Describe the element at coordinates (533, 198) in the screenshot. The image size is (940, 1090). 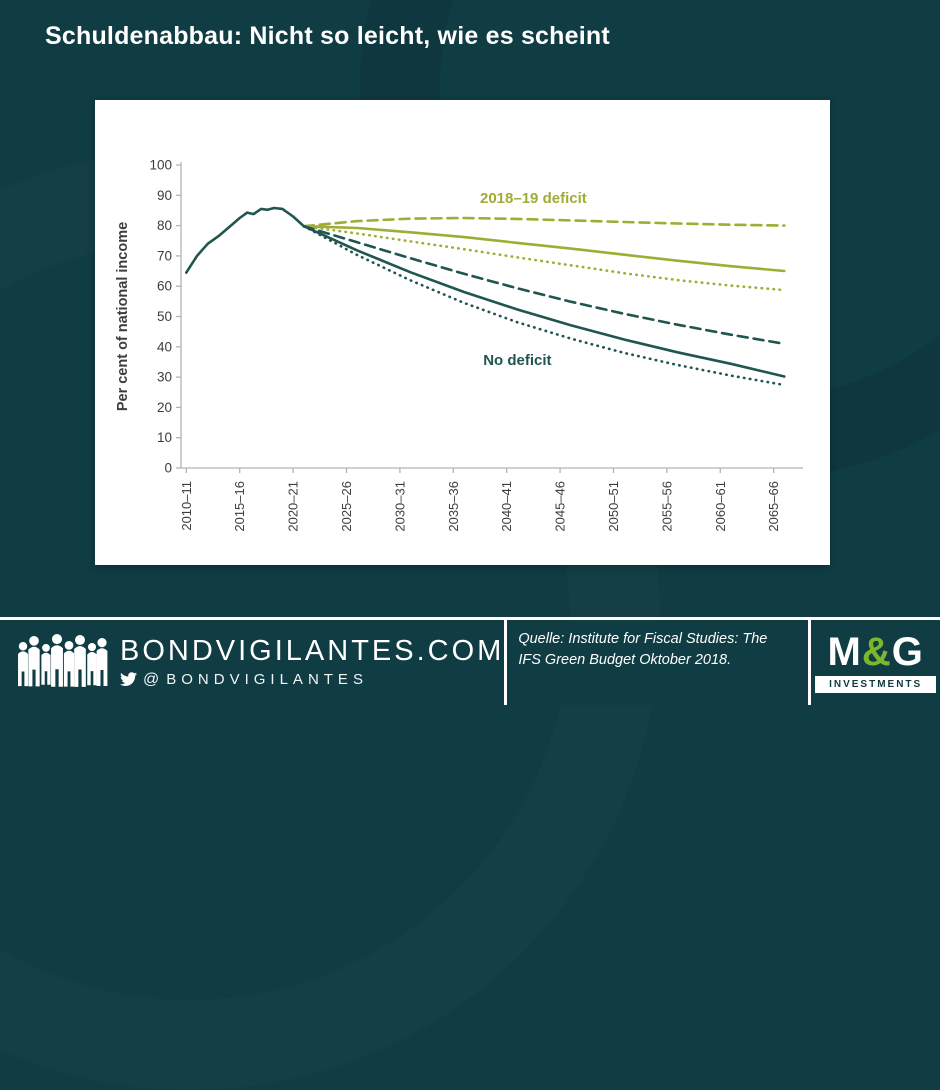
I see `svg-text: 2018–19 deficit` at that location.